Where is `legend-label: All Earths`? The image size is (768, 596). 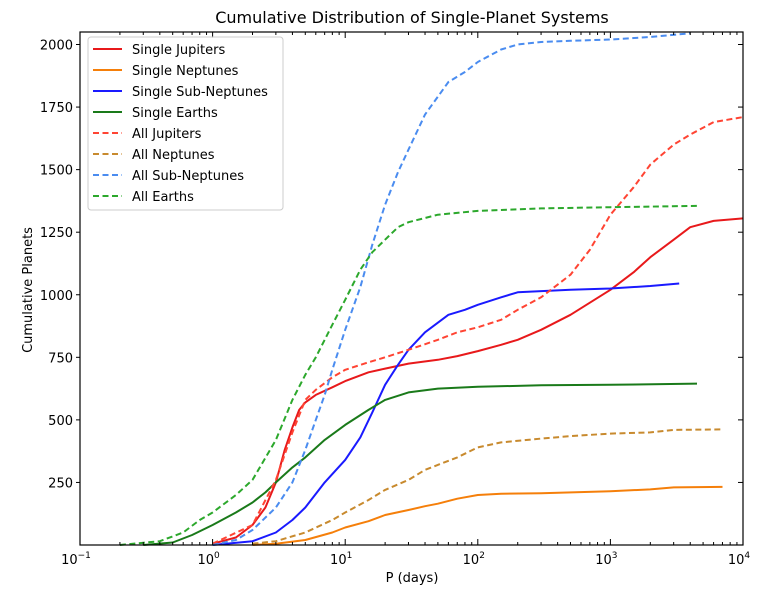
legend-label: All Earths is located at coordinates (163, 197).